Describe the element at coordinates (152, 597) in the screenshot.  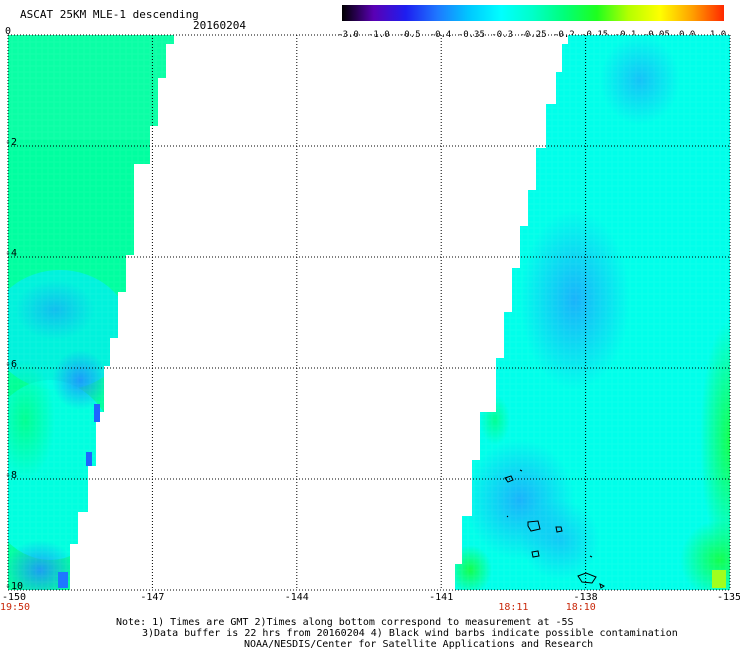
I see `longitude-label: -147` at that location.